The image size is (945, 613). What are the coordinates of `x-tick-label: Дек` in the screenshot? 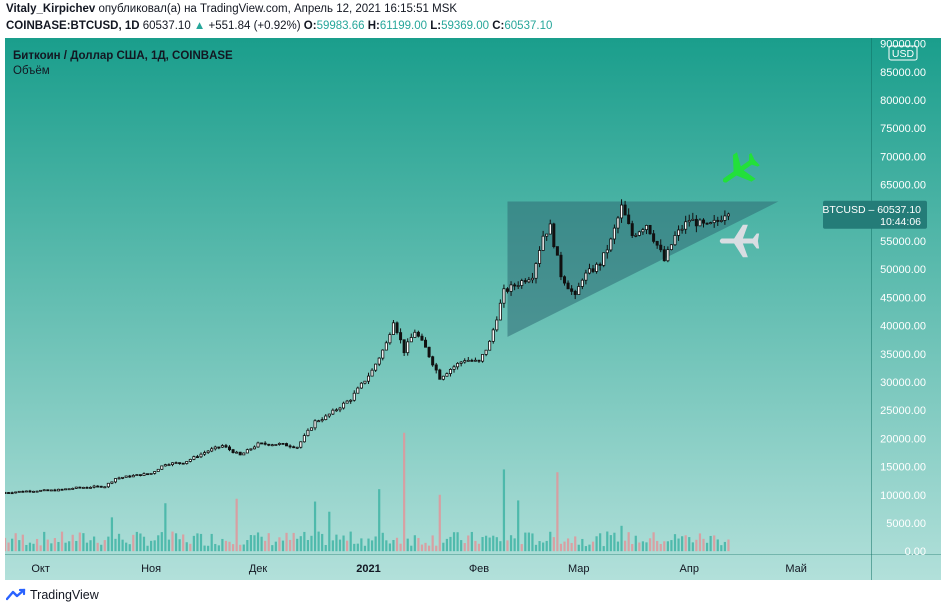 It's located at (258, 569).